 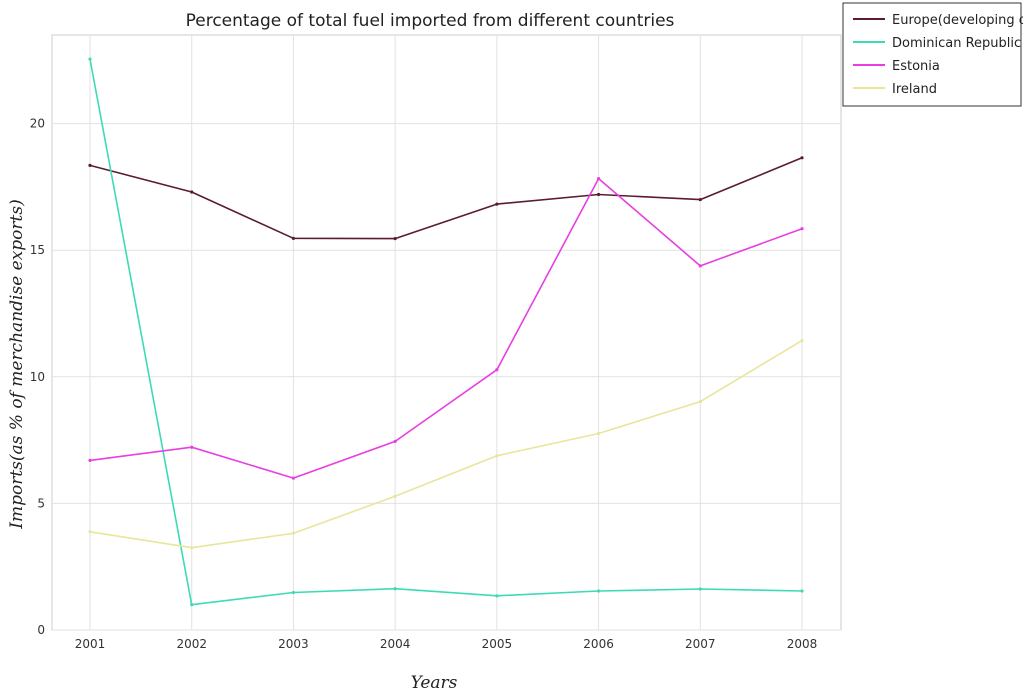 I want to click on y-tick-label: 20, so click(x=37, y=124).